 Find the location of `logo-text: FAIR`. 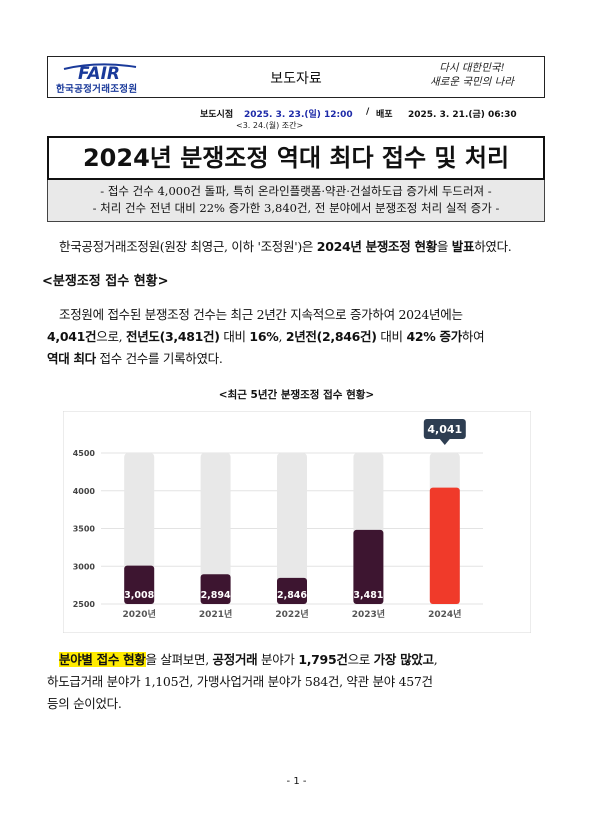

logo-text: FAIR is located at coordinates (99, 74).